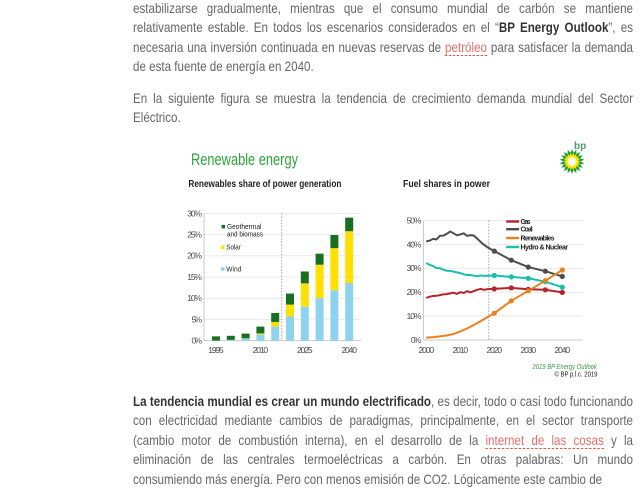  What do you see at coordinates (414, 244) in the screenshot?
I see `svg-text: 40%` at bounding box center [414, 244].